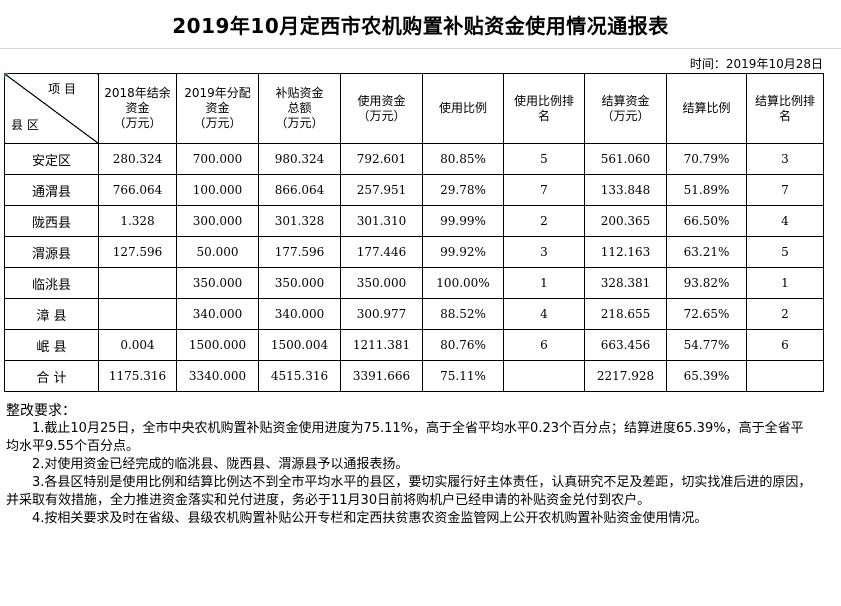  Describe the element at coordinates (706, 345) in the screenshot. I see `value-cell: 54.77%` at that location.